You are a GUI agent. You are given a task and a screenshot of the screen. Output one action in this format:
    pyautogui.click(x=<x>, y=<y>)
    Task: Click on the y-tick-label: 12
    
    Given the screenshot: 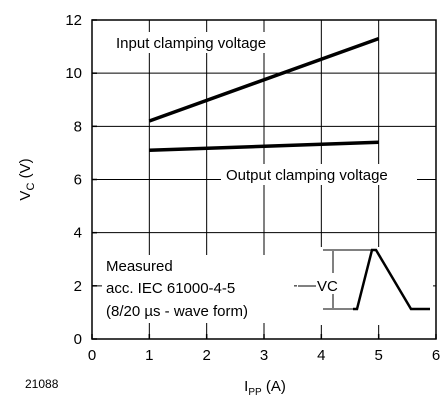 What is the action you would take?
    pyautogui.click(x=73, y=20)
    